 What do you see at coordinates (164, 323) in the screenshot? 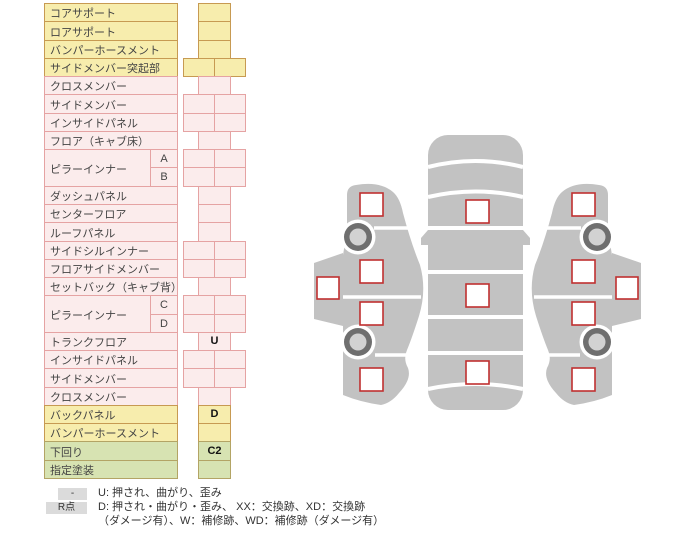
I see `sub-label: D` at bounding box center [164, 323].